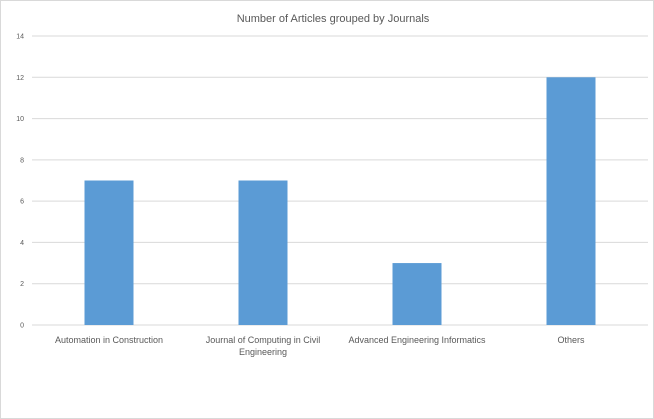 The height and width of the screenshot is (419, 654). I want to click on x-category-label: Automation in Construction, so click(109, 340).